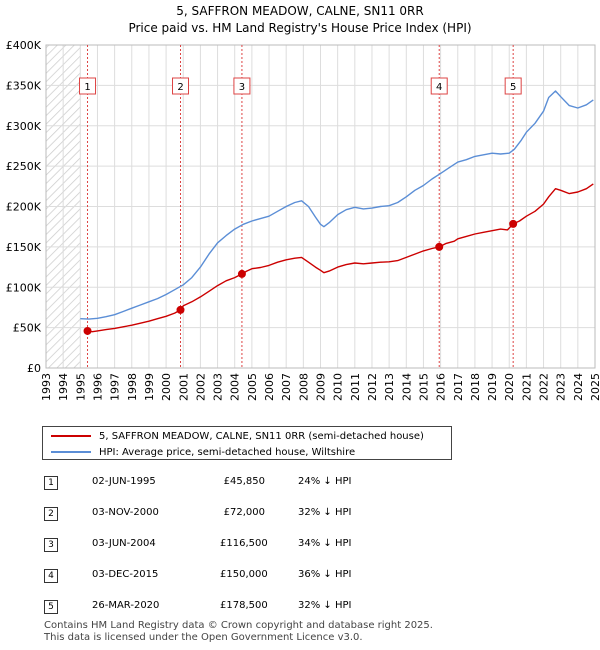  What do you see at coordinates (299, 11) in the screenshot?
I see `chart-title: 5, SAFFRON MEADOW, CALNE, SN11 0RR` at bounding box center [299, 11].